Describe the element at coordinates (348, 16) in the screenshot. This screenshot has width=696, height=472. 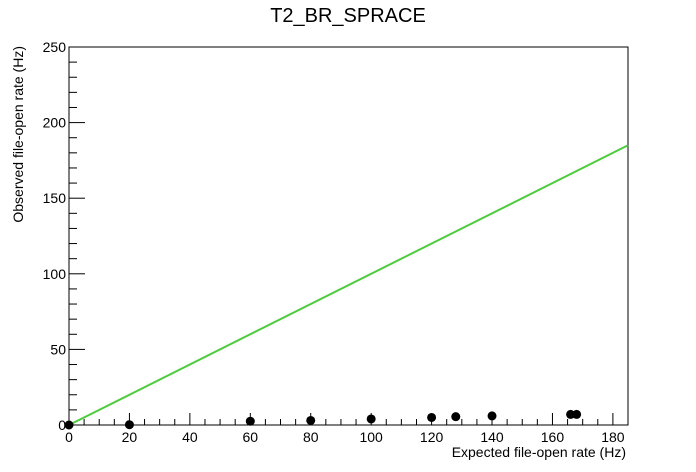
I see `chart-title: T2_BR_SPRACE` at that location.